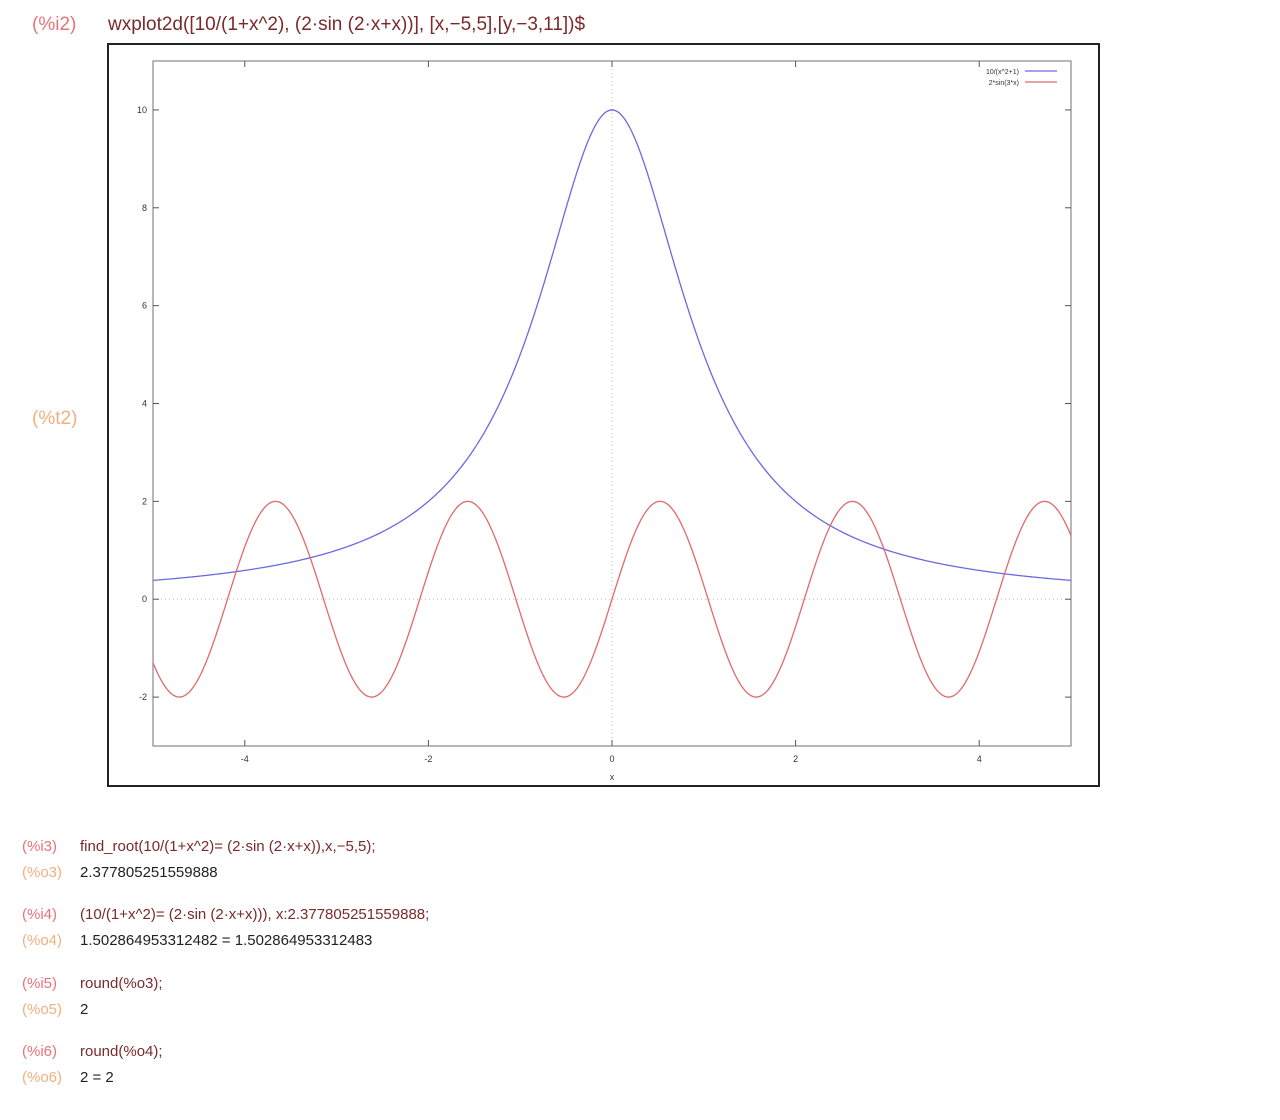 The height and width of the screenshot is (1120, 1280). Describe the element at coordinates (149, 872) in the screenshot. I see `output-text: 2.377805251559888` at that location.